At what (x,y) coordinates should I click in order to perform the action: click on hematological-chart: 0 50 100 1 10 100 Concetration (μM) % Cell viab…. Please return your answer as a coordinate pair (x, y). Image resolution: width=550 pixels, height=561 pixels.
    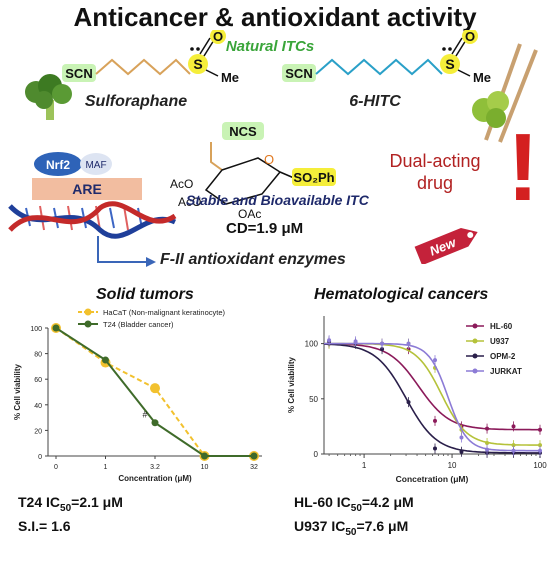
    Looking at the image, I should click on (417, 400).